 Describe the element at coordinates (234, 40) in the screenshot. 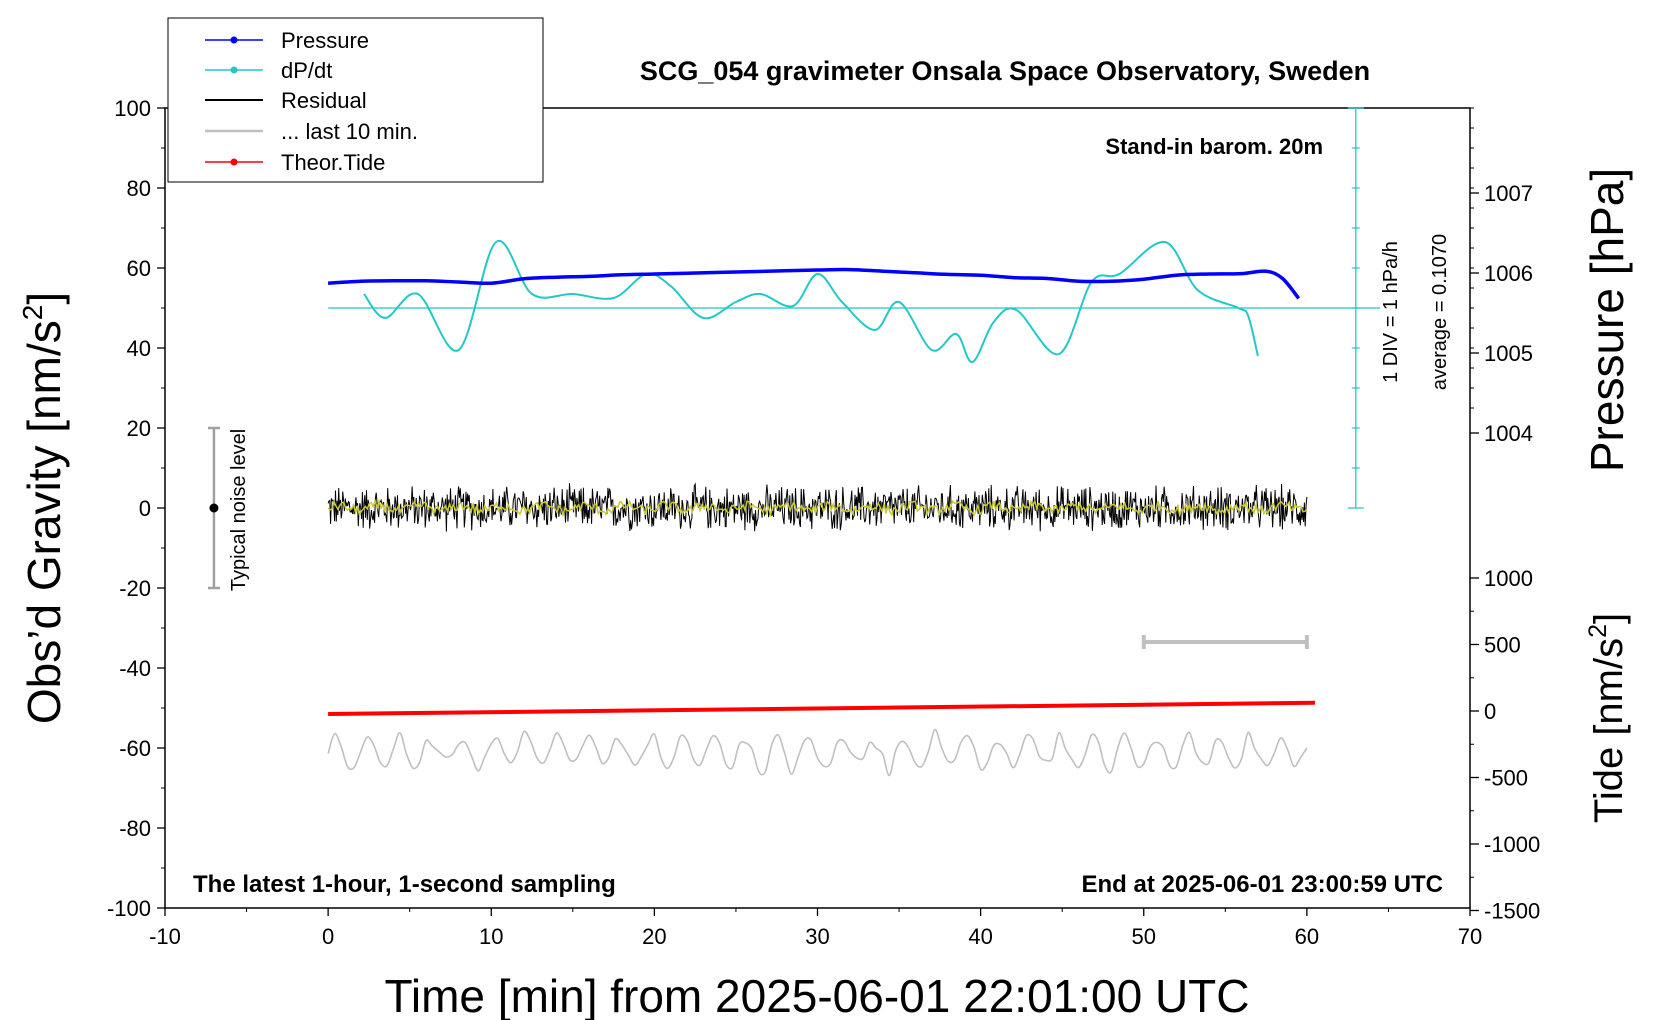

I see `legend-marker-pressure` at that location.